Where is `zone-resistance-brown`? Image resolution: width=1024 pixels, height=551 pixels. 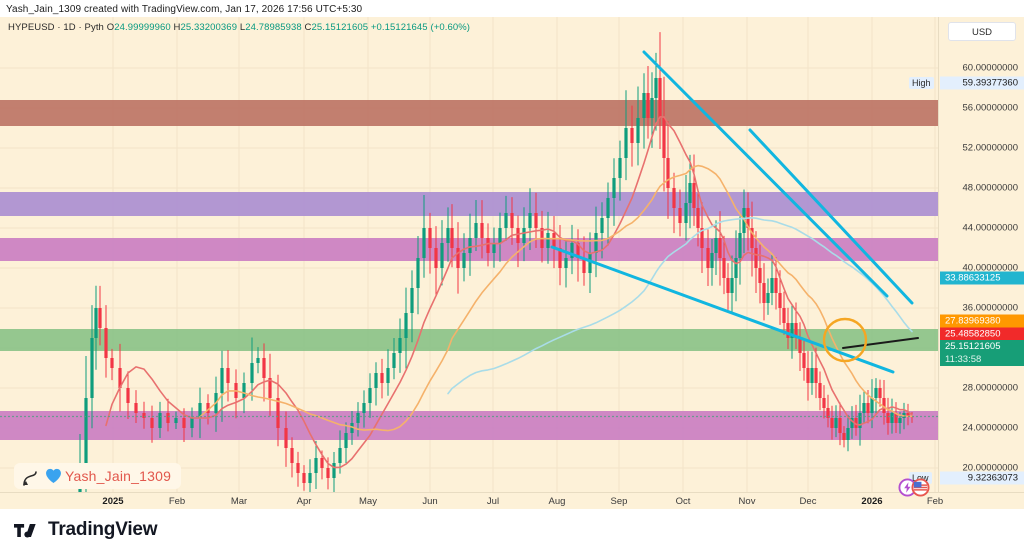
zone-resistance-brown is located at coordinates (469, 113).